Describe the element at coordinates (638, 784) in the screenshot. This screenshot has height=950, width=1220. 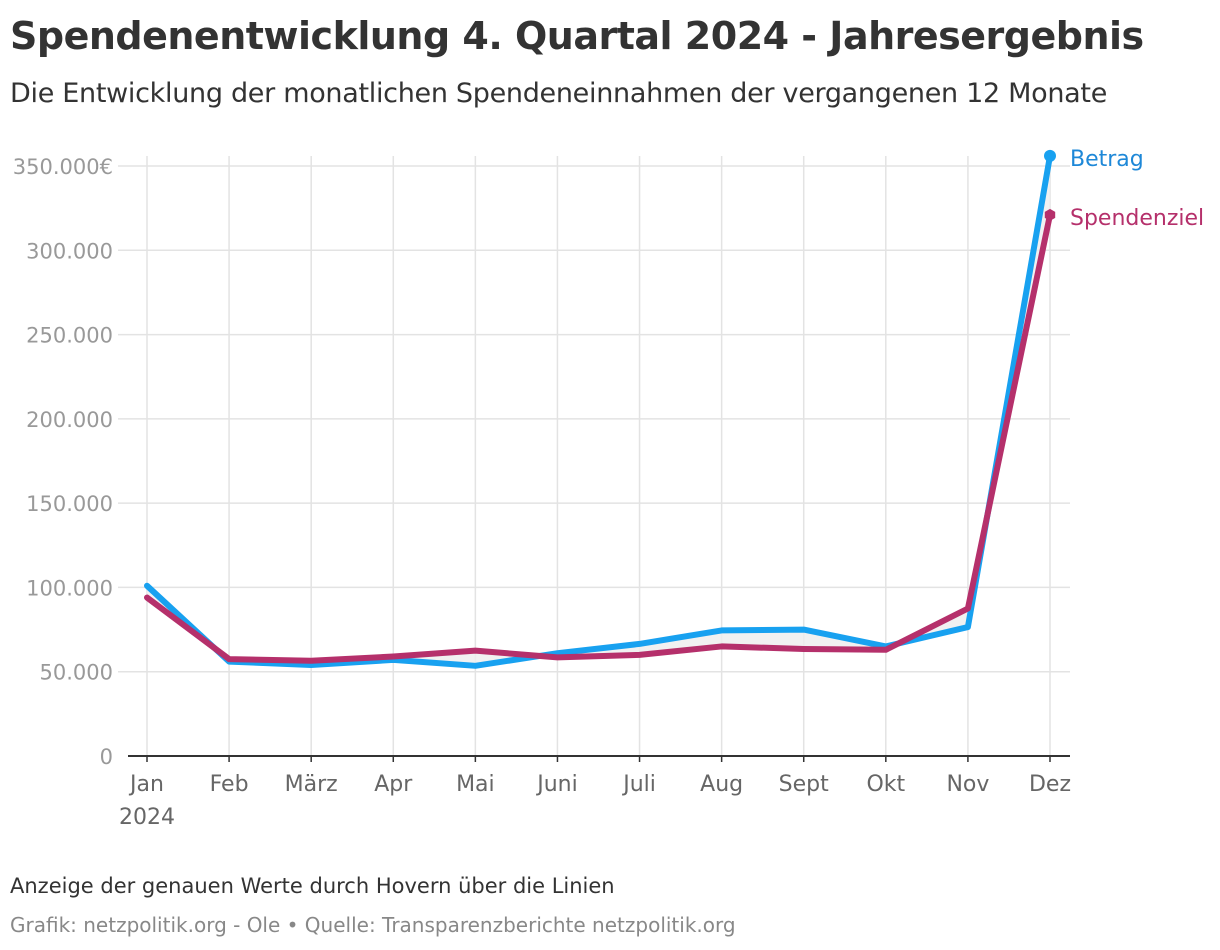
I see `x-tick-label: Juli` at that location.